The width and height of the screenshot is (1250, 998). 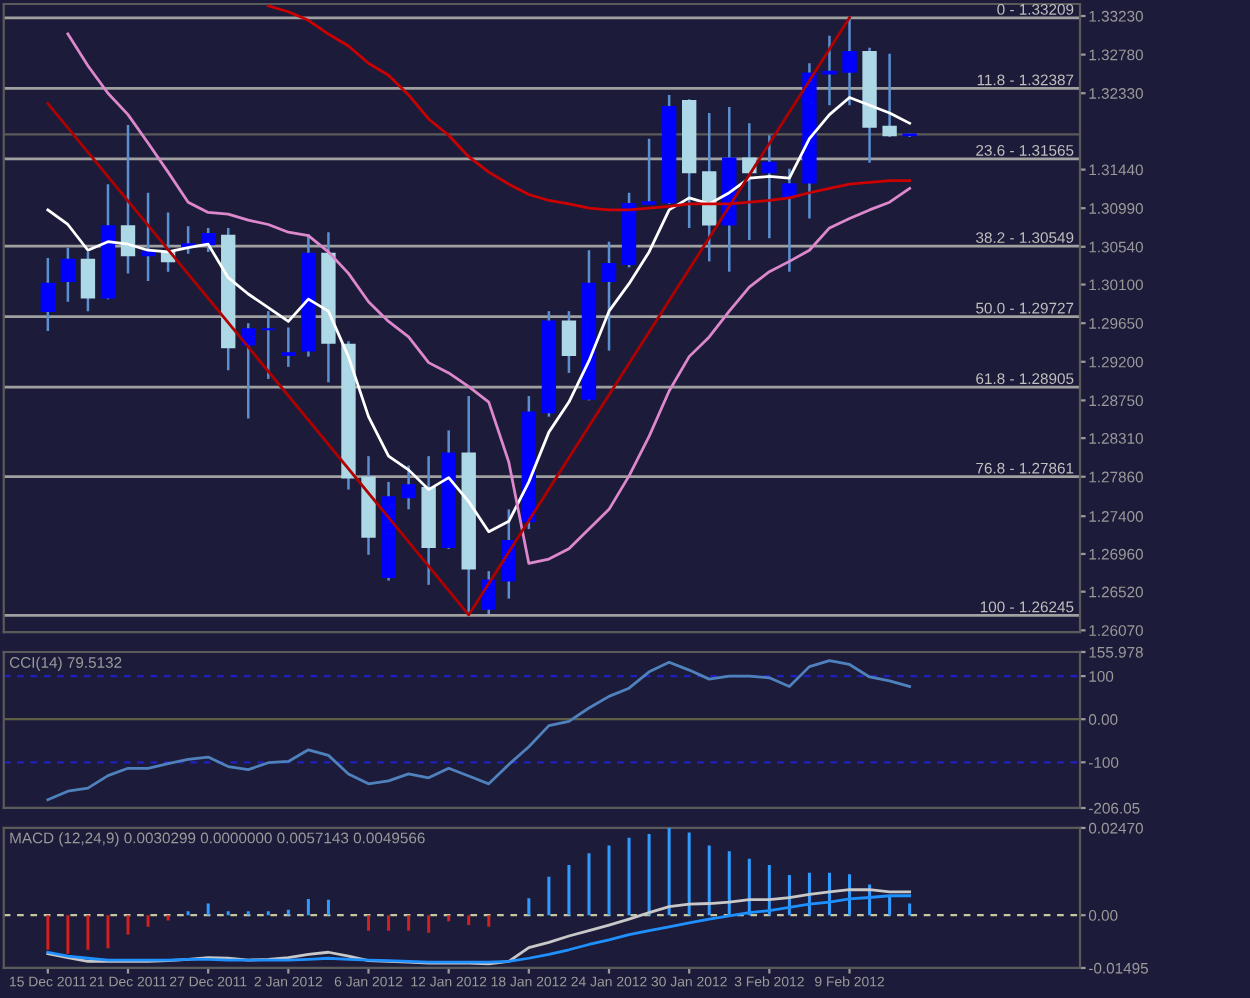 I want to click on line-series, so click(x=589, y=108).